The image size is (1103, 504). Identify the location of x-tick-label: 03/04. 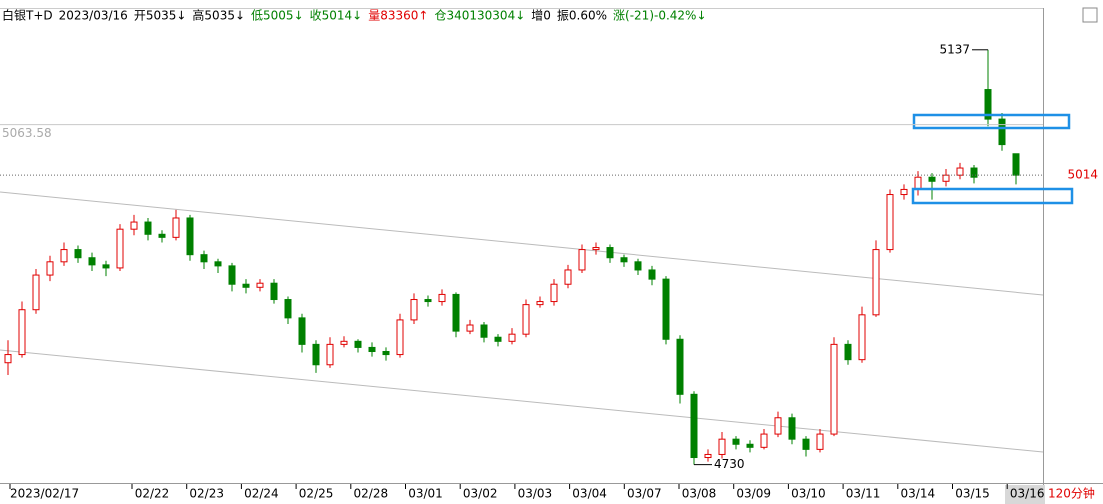
(589, 494).